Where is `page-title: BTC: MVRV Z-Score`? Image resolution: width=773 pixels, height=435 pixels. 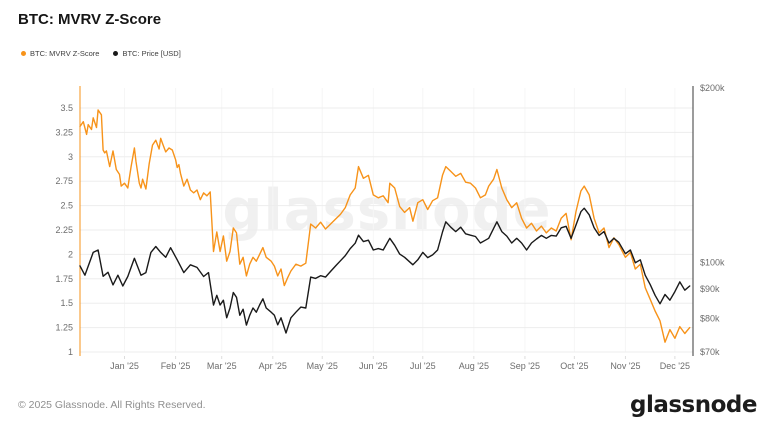
page-title: BTC: MVRV Z-Score is located at coordinates (90, 19).